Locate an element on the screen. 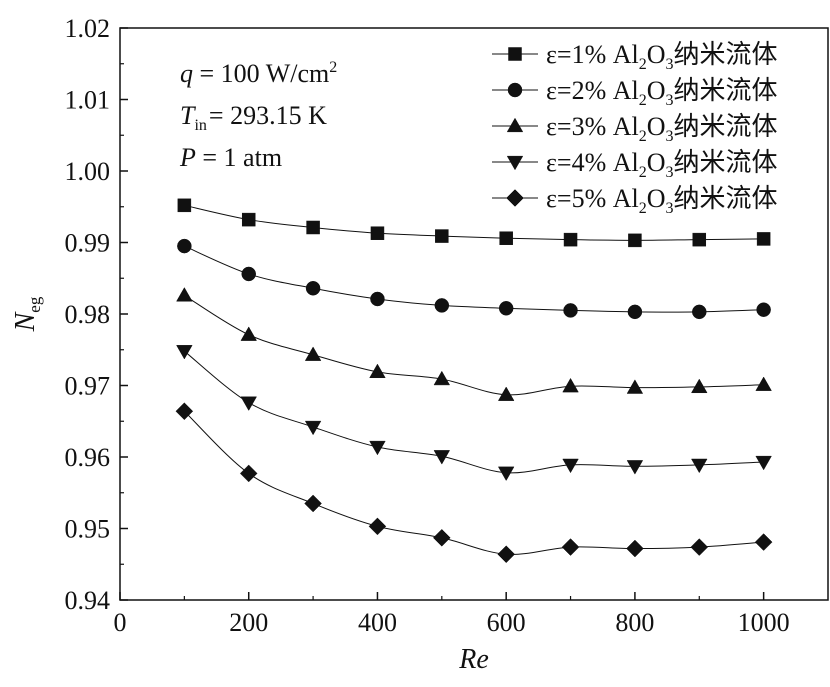 The width and height of the screenshot is (830, 687). annotations: q = 100 W/cm2 Tin= 293.15 K P = 1 atm is located at coordinates (258, 115).